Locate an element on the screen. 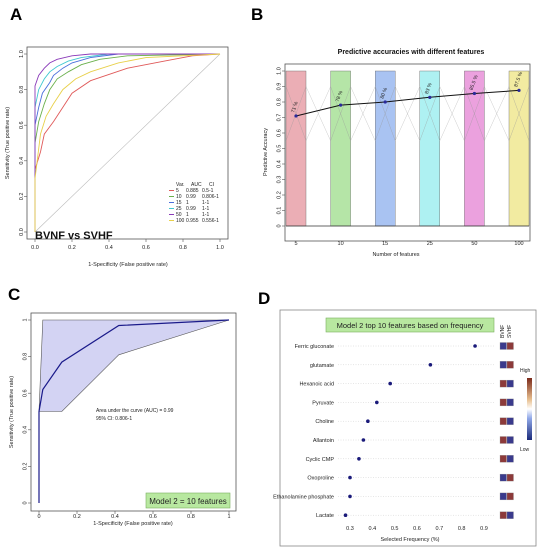 The height and width of the screenshot is (550, 542). panel-c-ci-upper is located at coordinates (133, 365).